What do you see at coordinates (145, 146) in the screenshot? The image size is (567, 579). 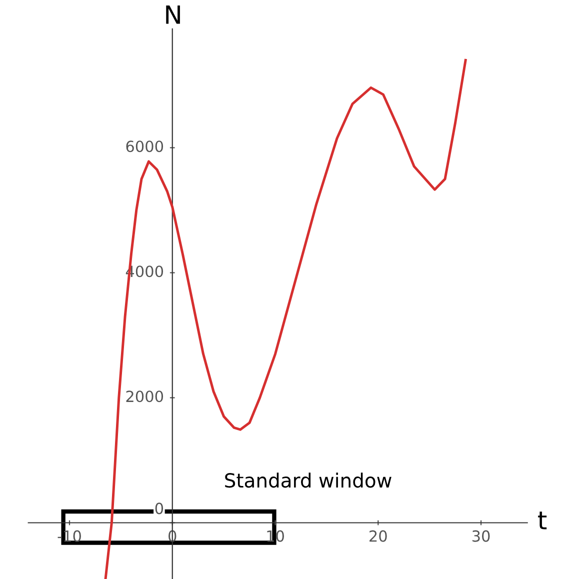 I see `y-tick-label: 6000` at bounding box center [145, 146].